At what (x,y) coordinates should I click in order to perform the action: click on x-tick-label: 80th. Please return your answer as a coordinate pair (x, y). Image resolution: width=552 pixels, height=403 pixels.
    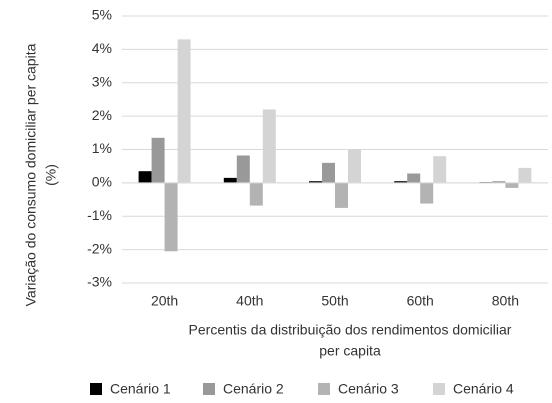
    Looking at the image, I should click on (505, 301).